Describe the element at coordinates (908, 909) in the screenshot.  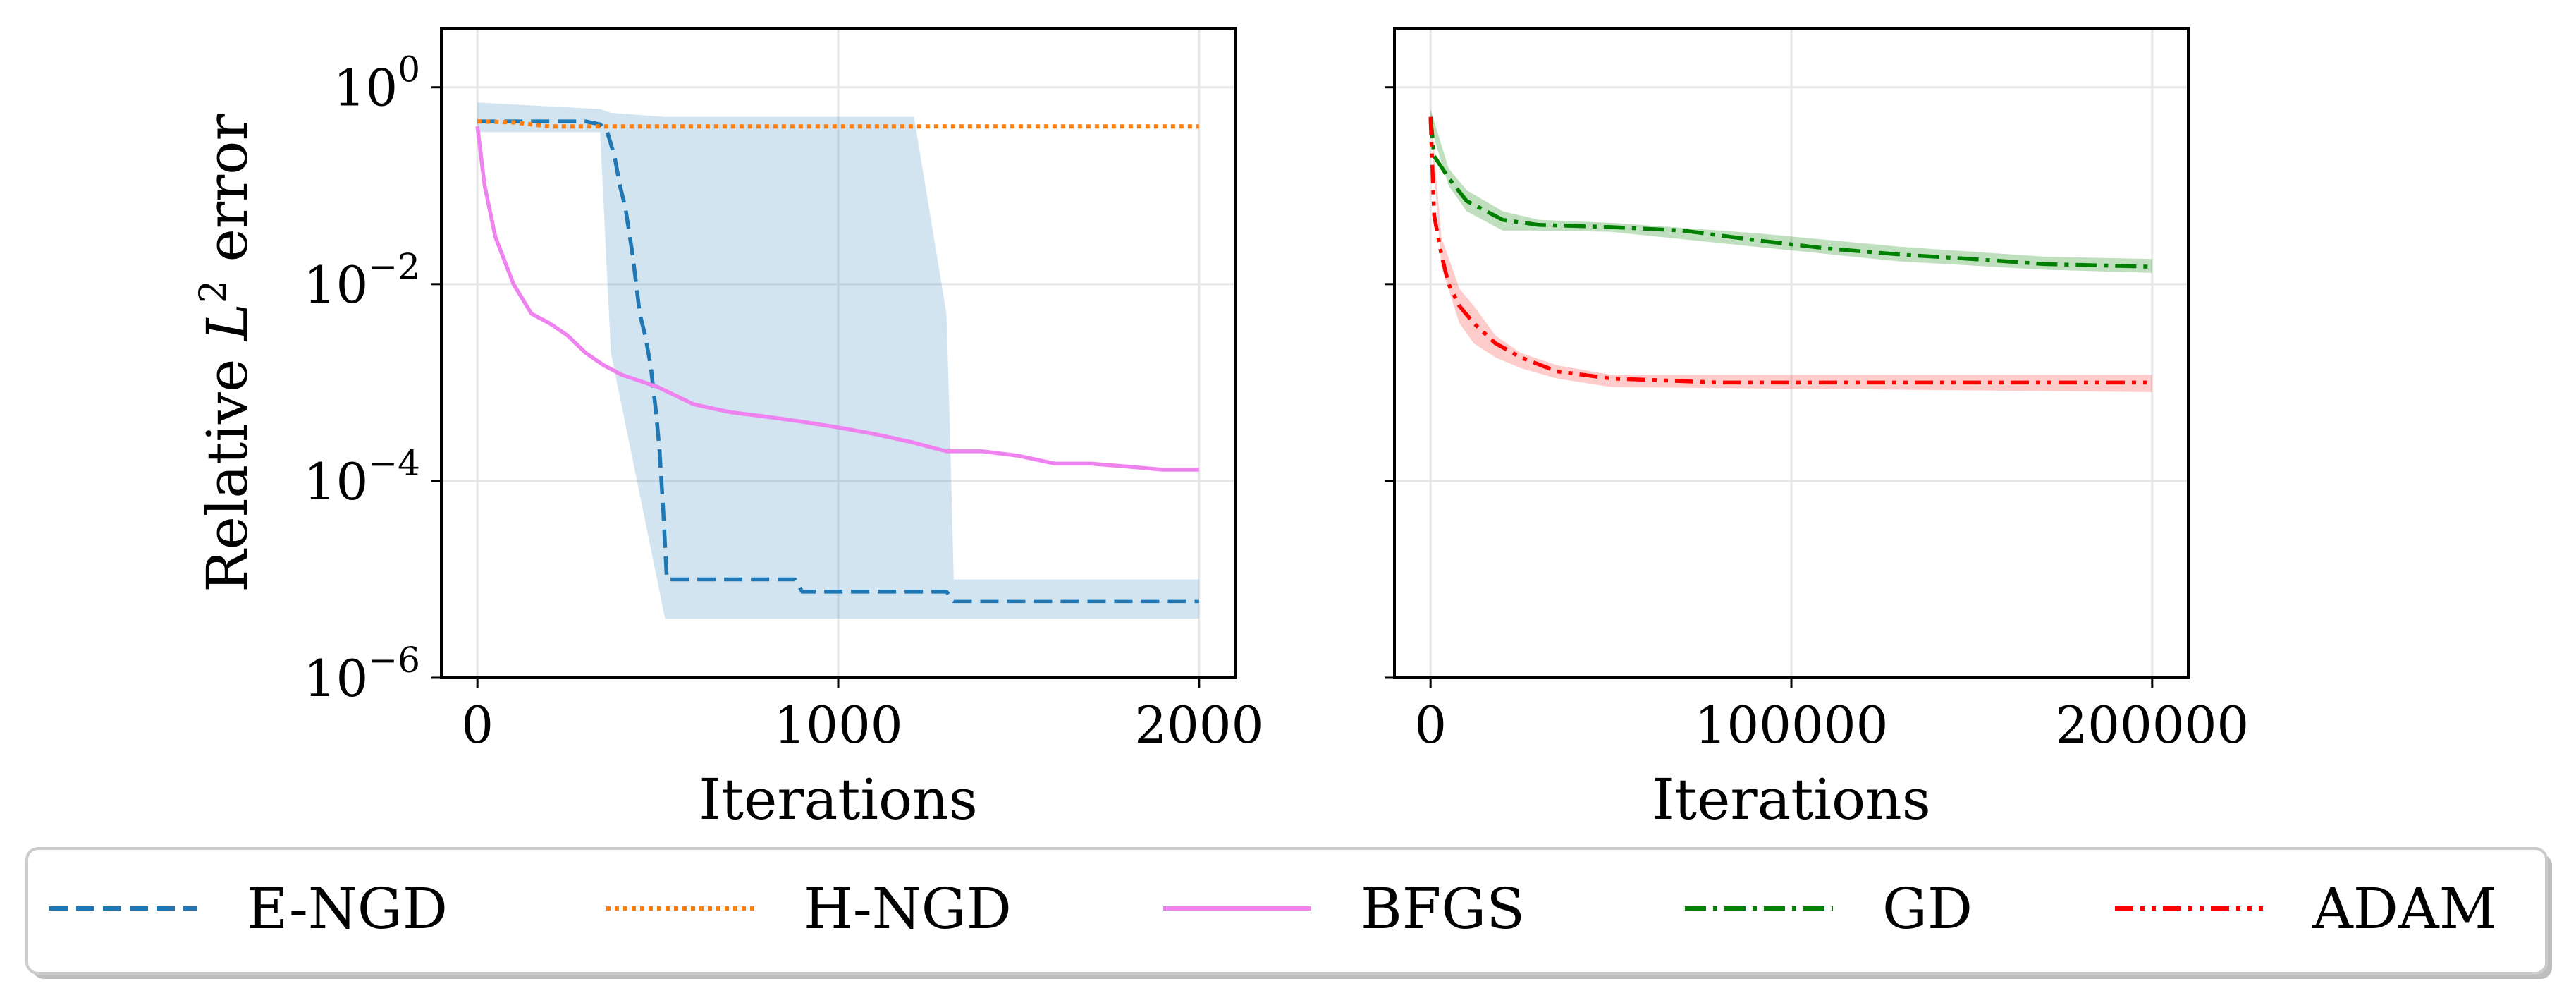
I see `legend-label-h-ngd: H-NGD` at that location.